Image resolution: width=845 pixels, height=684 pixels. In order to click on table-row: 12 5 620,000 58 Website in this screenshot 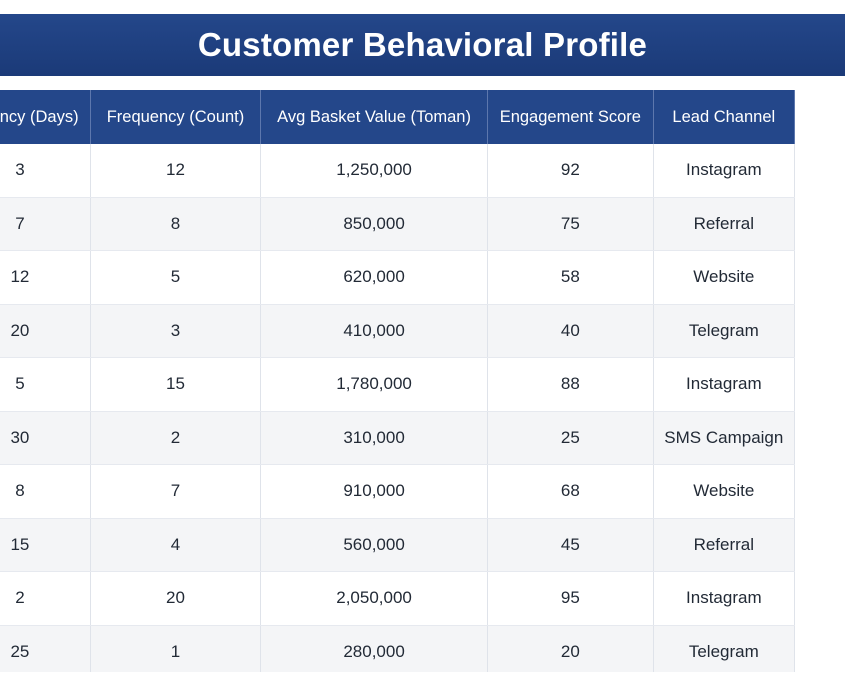, I will do `click(398, 277)`.